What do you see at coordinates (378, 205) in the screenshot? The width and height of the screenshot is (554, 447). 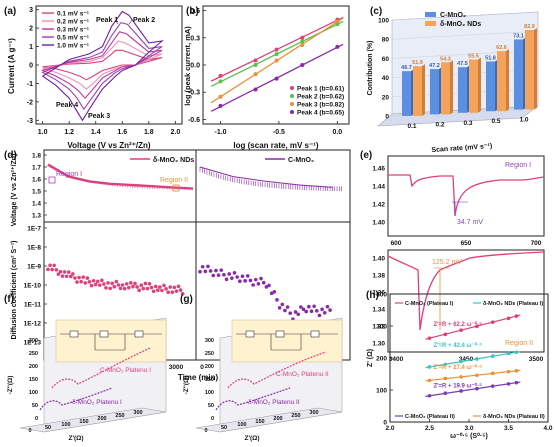 I see `y-tick-label: 1.42` at bounding box center [378, 205].